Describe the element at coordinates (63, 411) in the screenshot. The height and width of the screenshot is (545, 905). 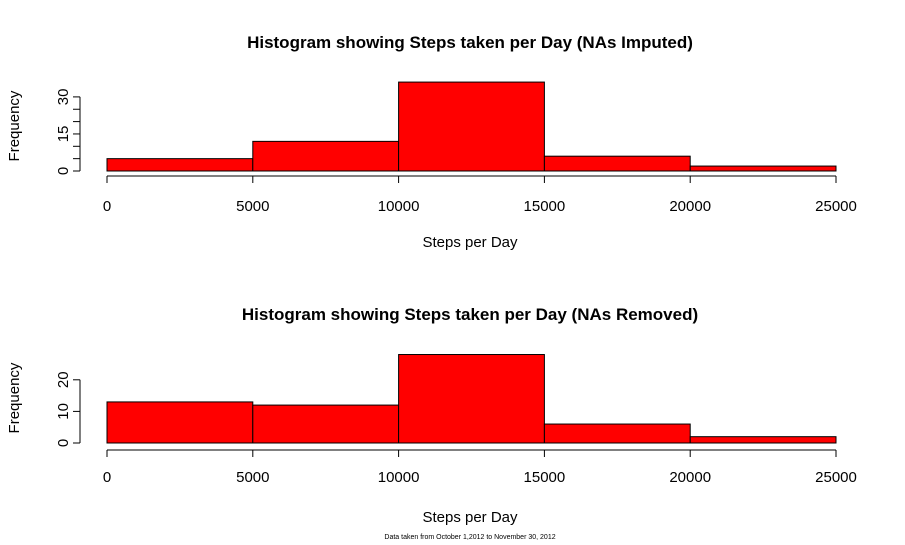
I see `y-tick-label: 10` at that location.